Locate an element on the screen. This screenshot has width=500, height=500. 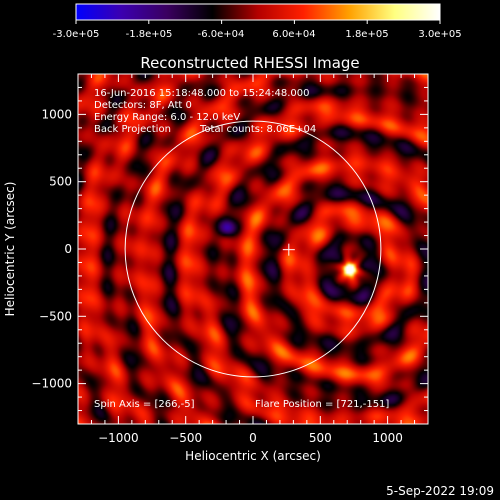
colorbar-tick-label: 6.0e+04 is located at coordinates (293, 34).